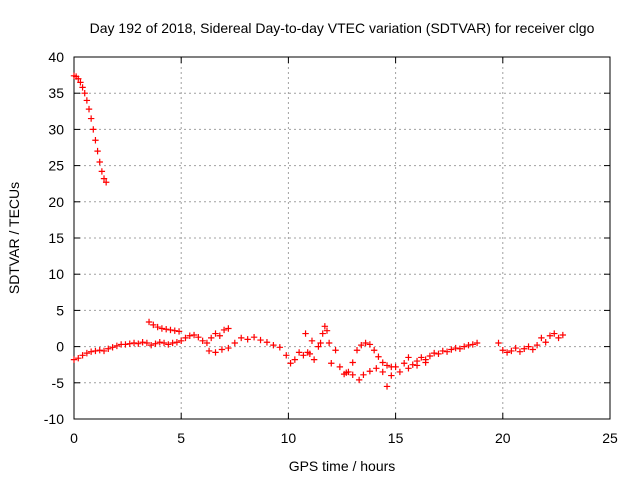 The height and width of the screenshot is (480, 640). I want to click on y-tick-label: 20, so click(56, 202).